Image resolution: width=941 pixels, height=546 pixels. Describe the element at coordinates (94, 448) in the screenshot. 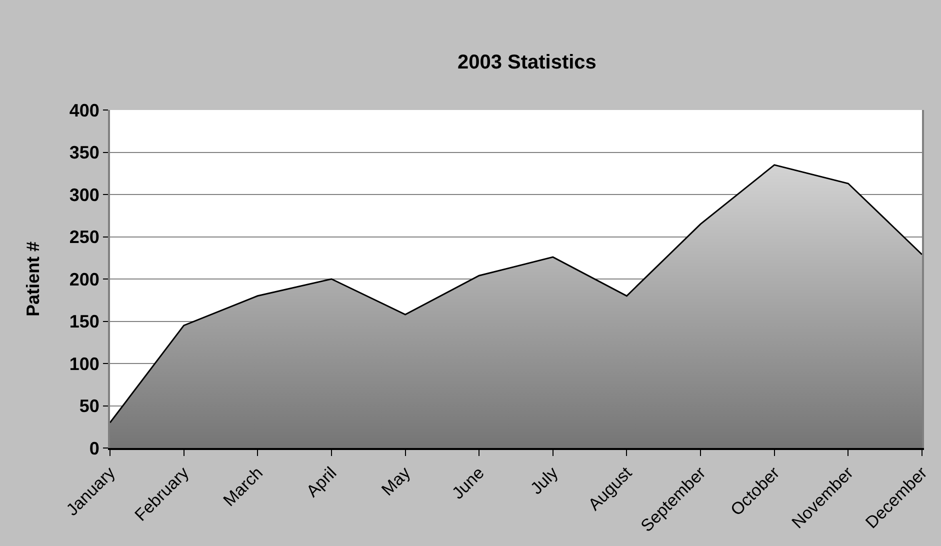

I see `y-tick-label: 0` at that location.